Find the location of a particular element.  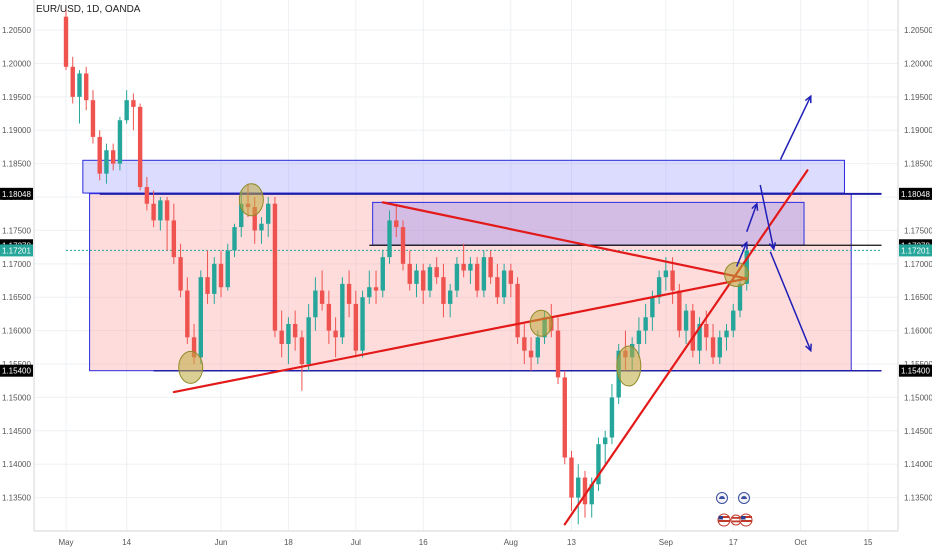

y-tick-label-left: 1.17000 is located at coordinates (16, 264).